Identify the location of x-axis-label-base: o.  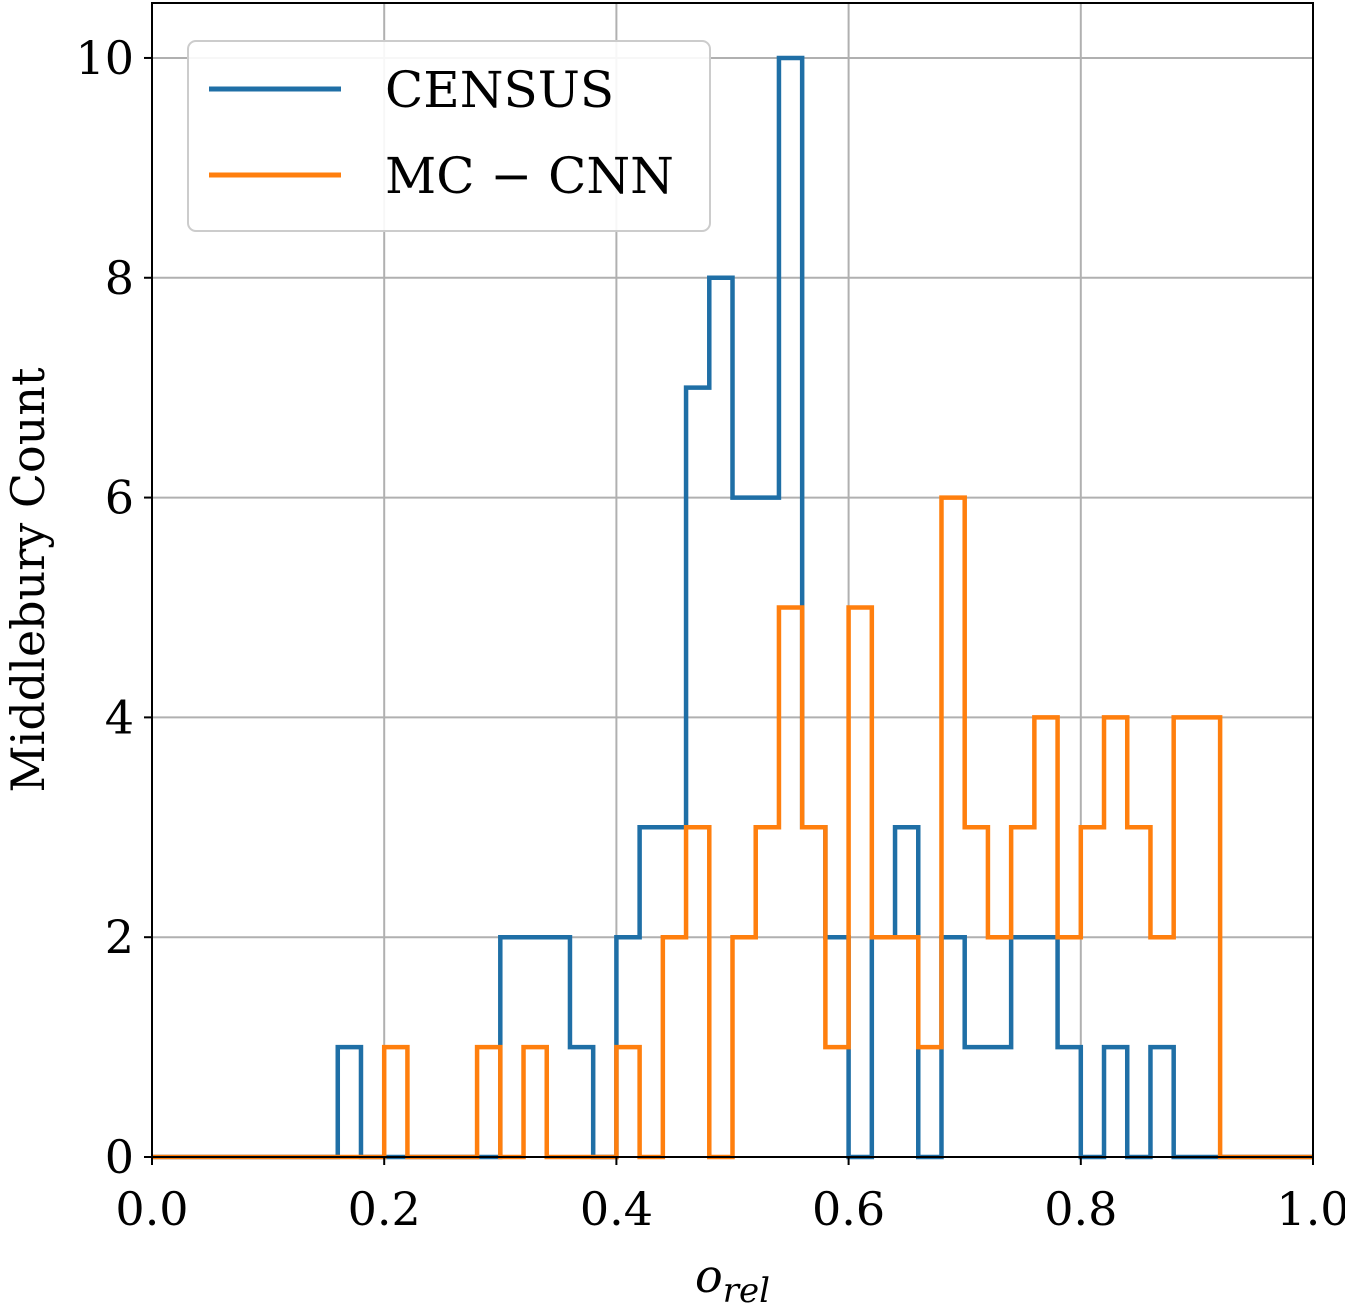
(709, 1276).